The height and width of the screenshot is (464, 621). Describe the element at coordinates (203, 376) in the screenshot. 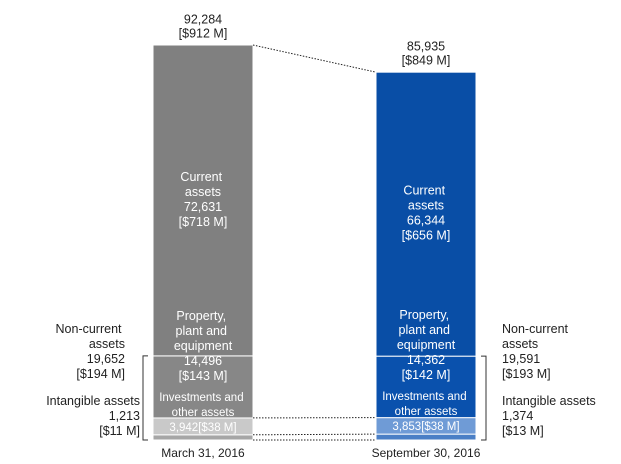

I see `label: [$143 M]` at that location.